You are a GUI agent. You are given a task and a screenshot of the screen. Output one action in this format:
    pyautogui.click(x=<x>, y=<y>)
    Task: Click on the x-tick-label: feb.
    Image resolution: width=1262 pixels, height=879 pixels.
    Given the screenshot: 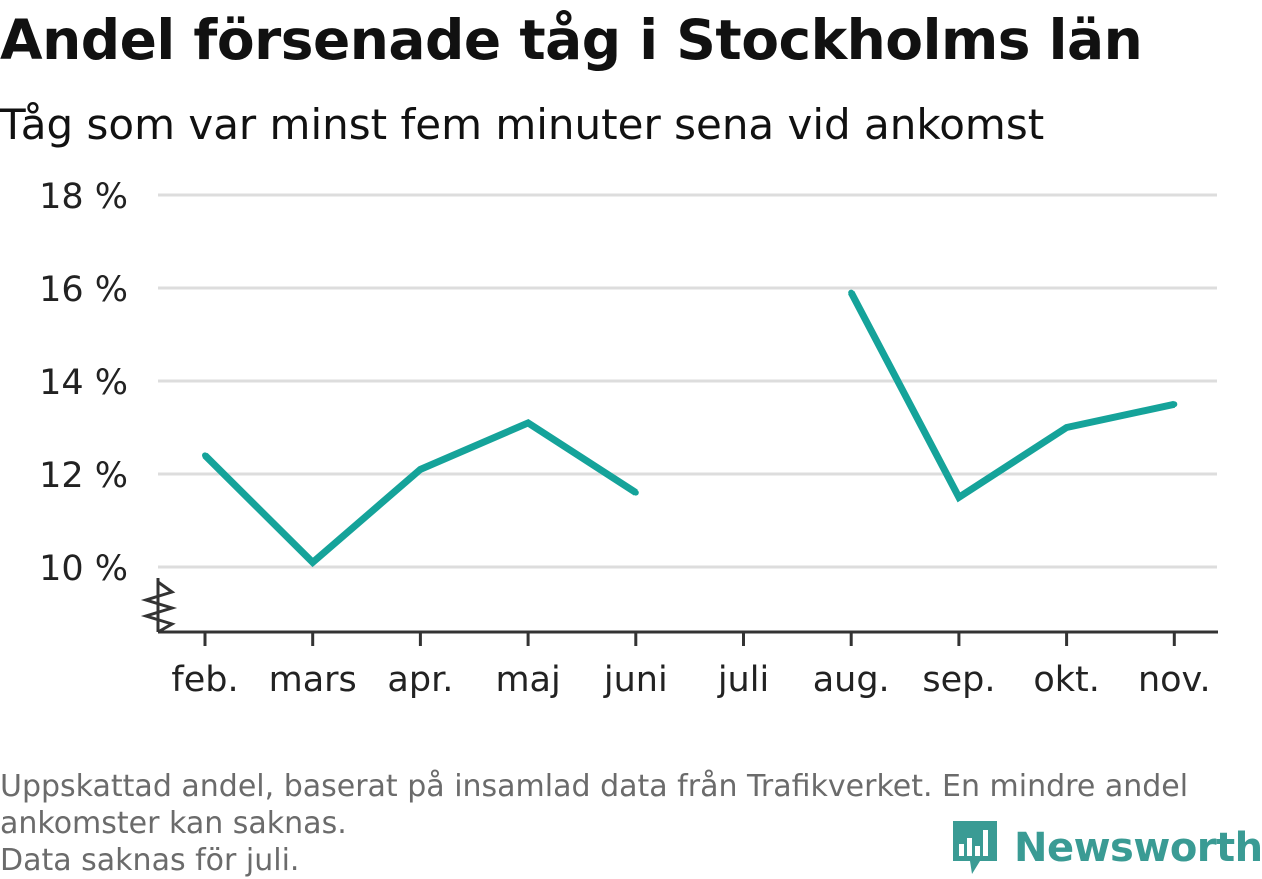 What is the action you would take?
    pyautogui.click(x=204, y=680)
    